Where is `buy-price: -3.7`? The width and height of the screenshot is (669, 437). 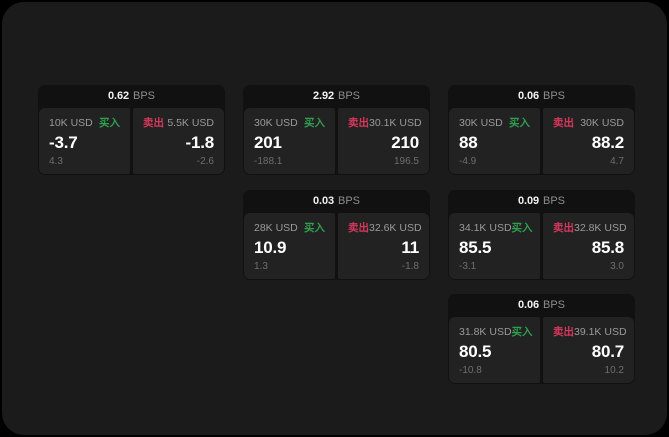 buy-price: -3.7 is located at coordinates (63, 142).